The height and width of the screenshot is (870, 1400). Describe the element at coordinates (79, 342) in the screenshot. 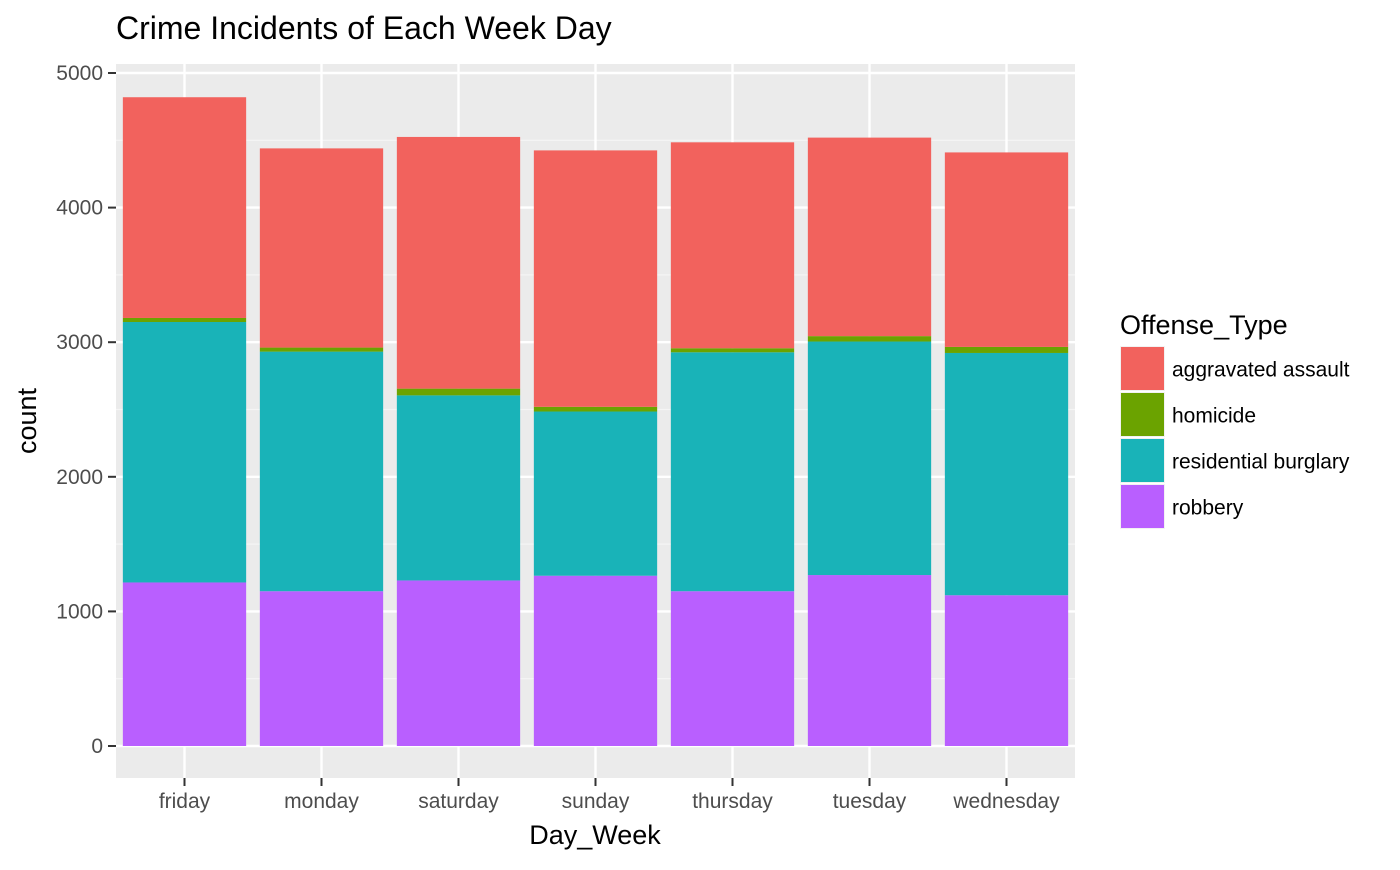

I see `y-tick-label: 3000` at that location.